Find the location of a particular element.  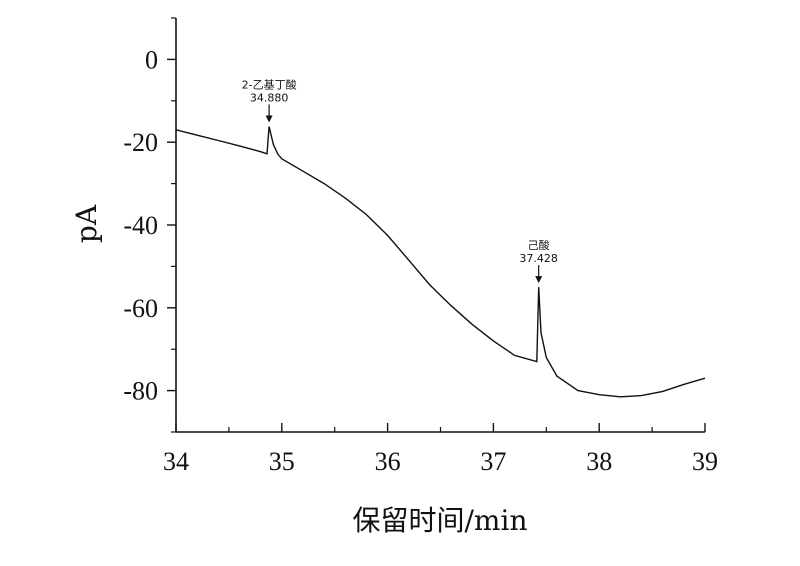

y-tick-label: -40 is located at coordinates (140, 225).